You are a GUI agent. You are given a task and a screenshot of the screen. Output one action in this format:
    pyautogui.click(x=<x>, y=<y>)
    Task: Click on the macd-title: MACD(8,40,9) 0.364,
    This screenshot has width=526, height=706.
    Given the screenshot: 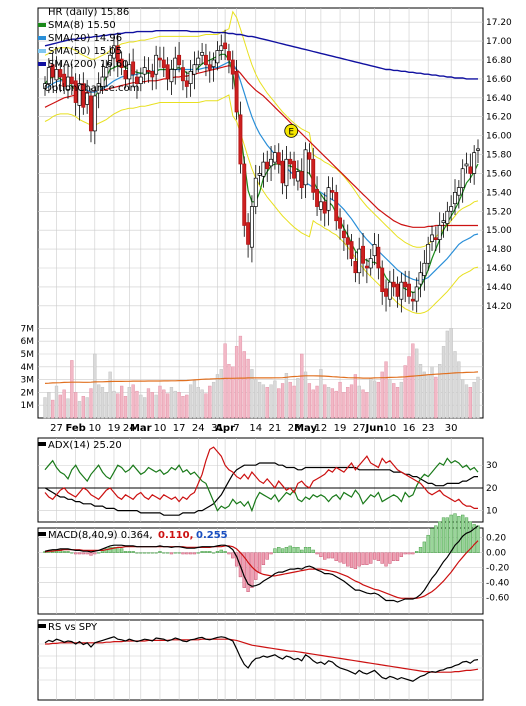 What is the action you would take?
    pyautogui.click(x=100, y=535)
    